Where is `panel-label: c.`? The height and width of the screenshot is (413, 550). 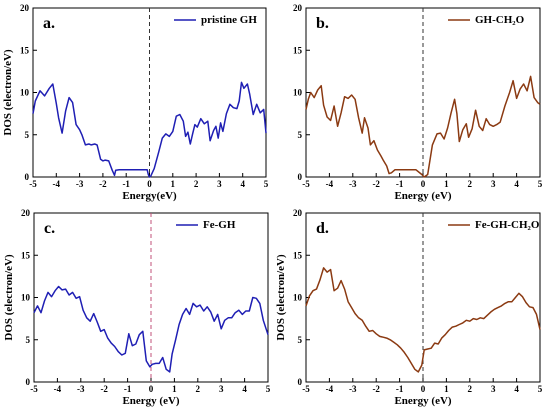 panel-label: c. is located at coordinates (49, 228).